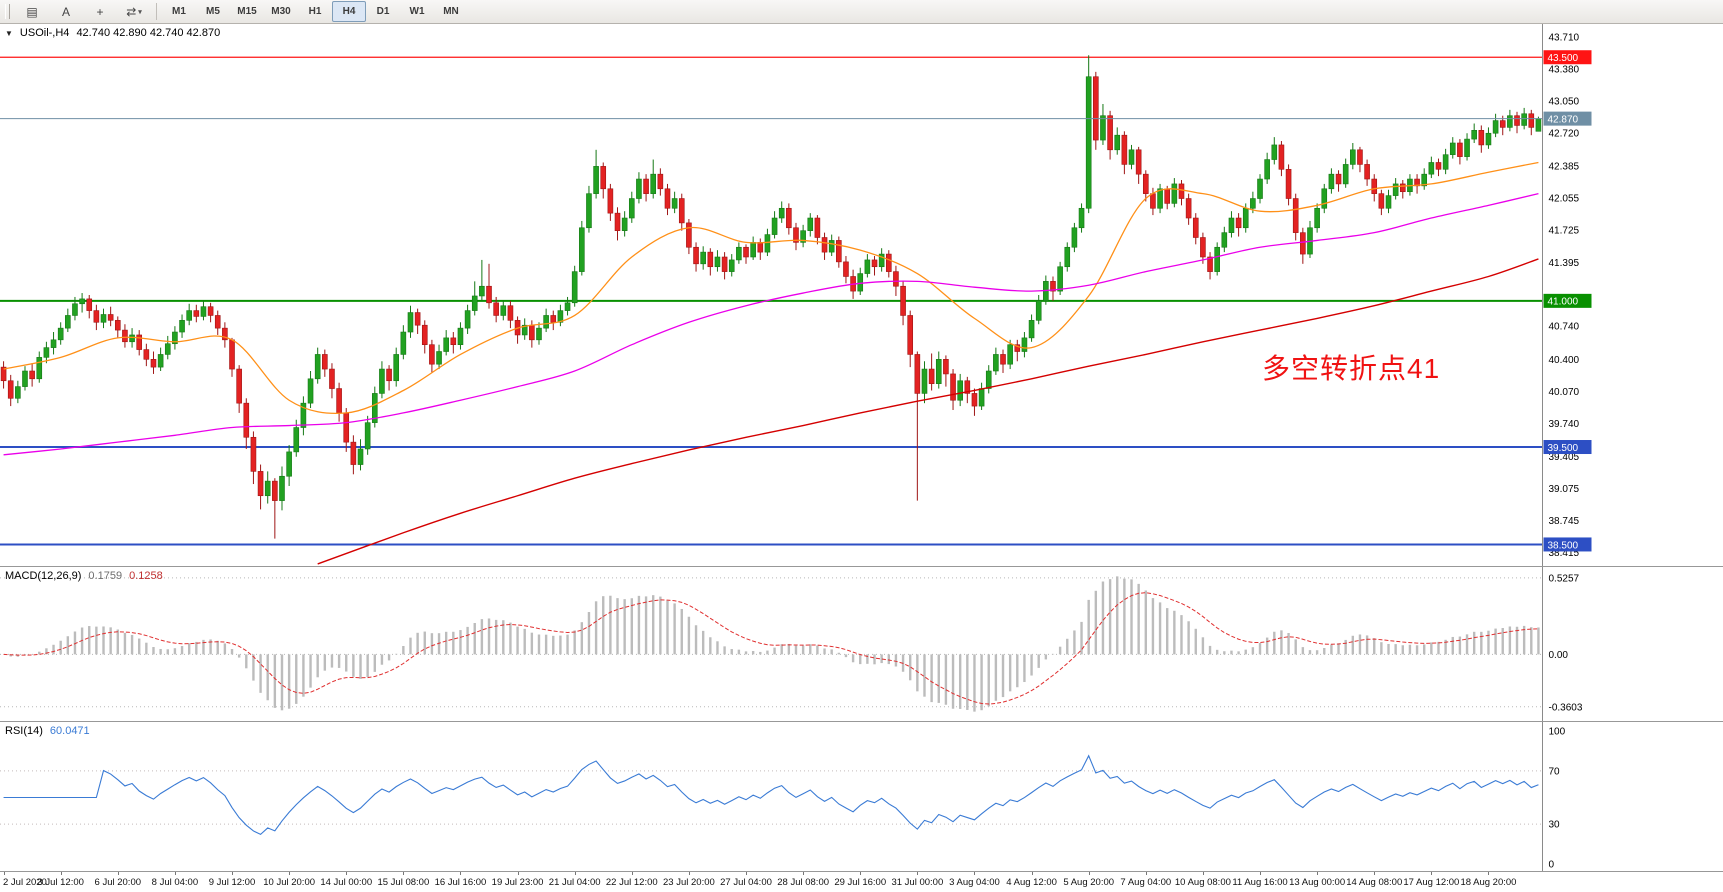 This screenshot has height=892, width=1723. What do you see at coordinates (44, 33) in the screenshot?
I see `chart-title: USOil-,H4` at bounding box center [44, 33].